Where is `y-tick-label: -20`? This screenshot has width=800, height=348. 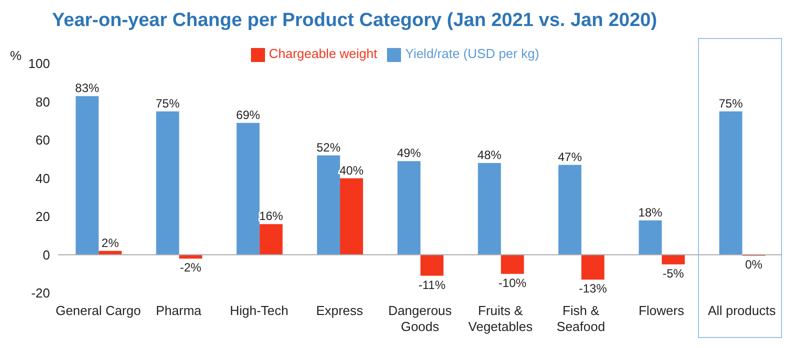 y-tick-label: -20 is located at coordinates (40, 293).